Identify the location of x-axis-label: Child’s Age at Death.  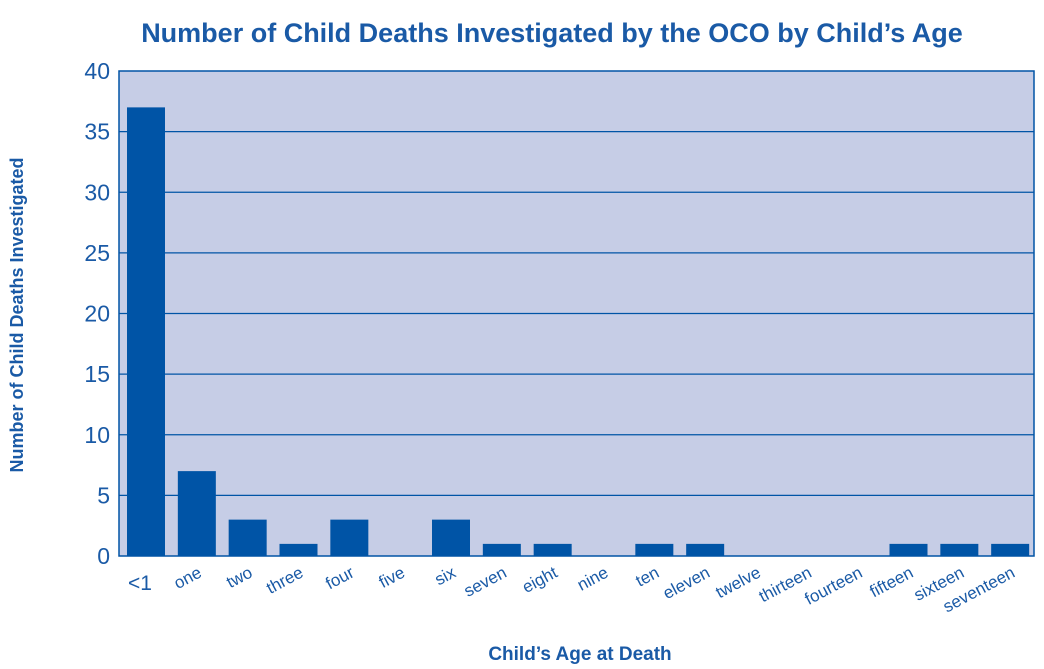
(579, 654).